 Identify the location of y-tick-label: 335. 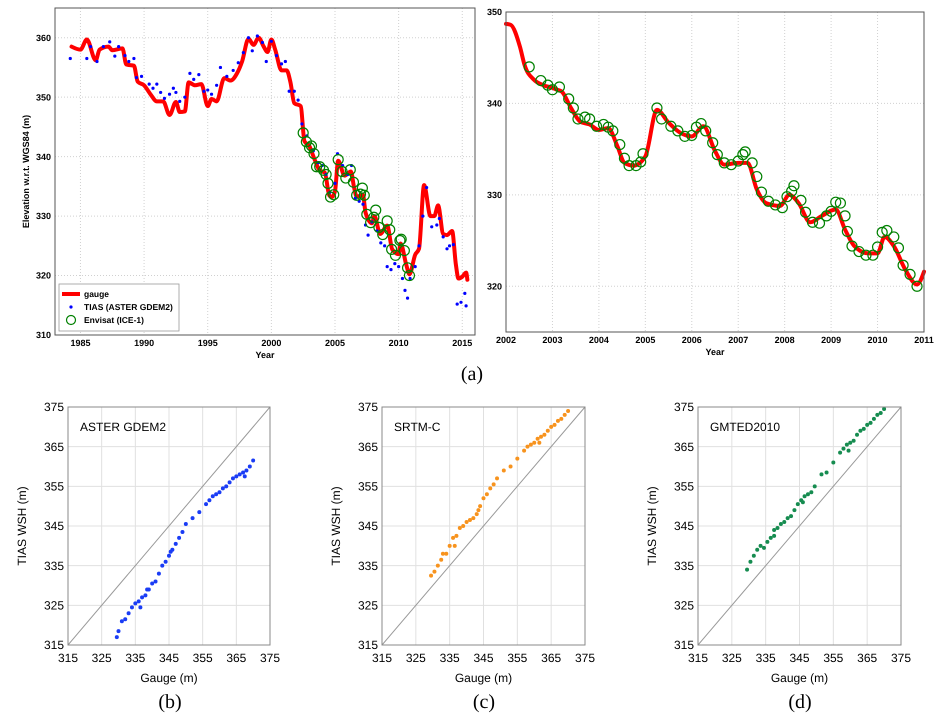
(368, 565).